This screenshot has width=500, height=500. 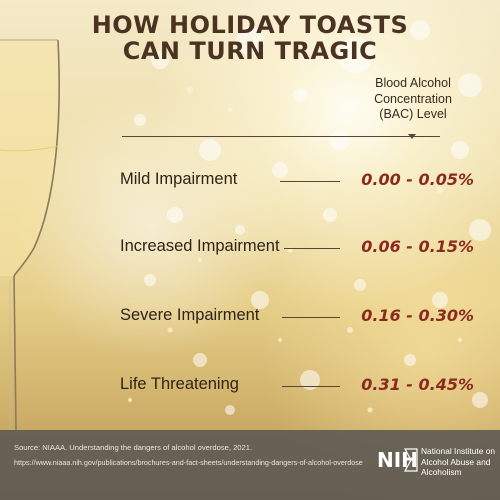 I want to click on bac-row-increased: Increased Impairment 0.06 - 0.15%, so click(x=250, y=249).